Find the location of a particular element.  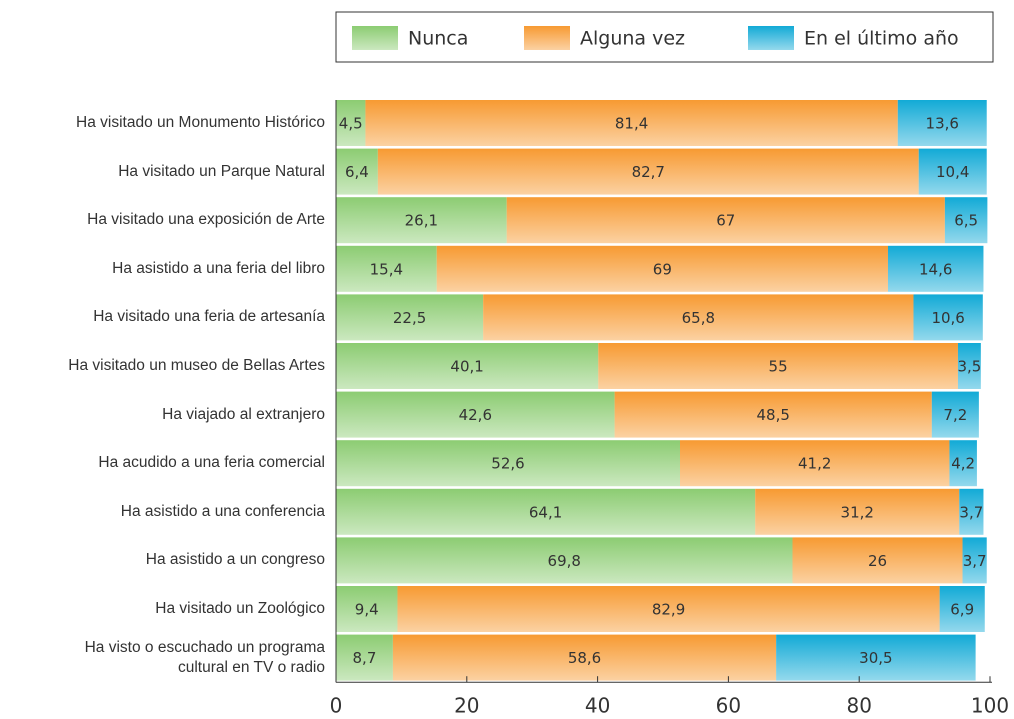

legend-label: Alguna vez is located at coordinates (632, 39).